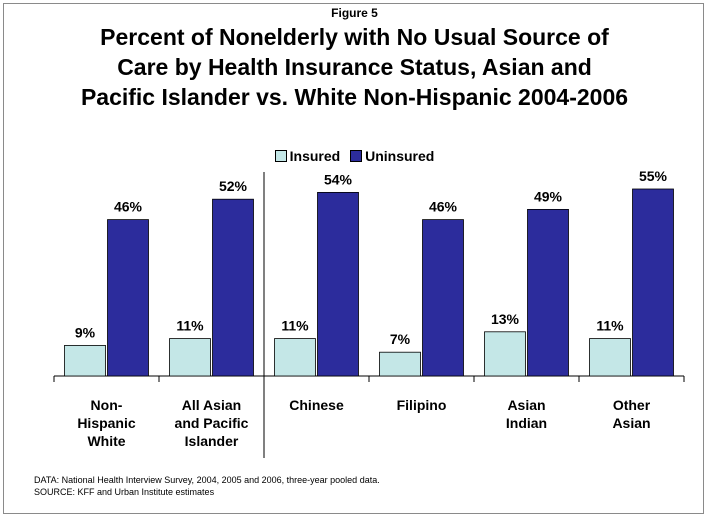  Describe the element at coordinates (233, 186) in the screenshot. I see `data-label-uninsured: 52%` at that location.